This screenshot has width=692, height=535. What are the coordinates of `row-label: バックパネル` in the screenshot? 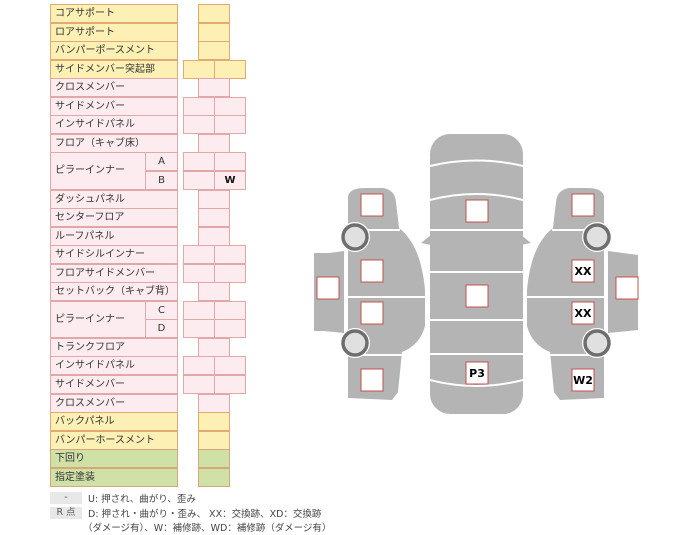 It's located at (114, 422).